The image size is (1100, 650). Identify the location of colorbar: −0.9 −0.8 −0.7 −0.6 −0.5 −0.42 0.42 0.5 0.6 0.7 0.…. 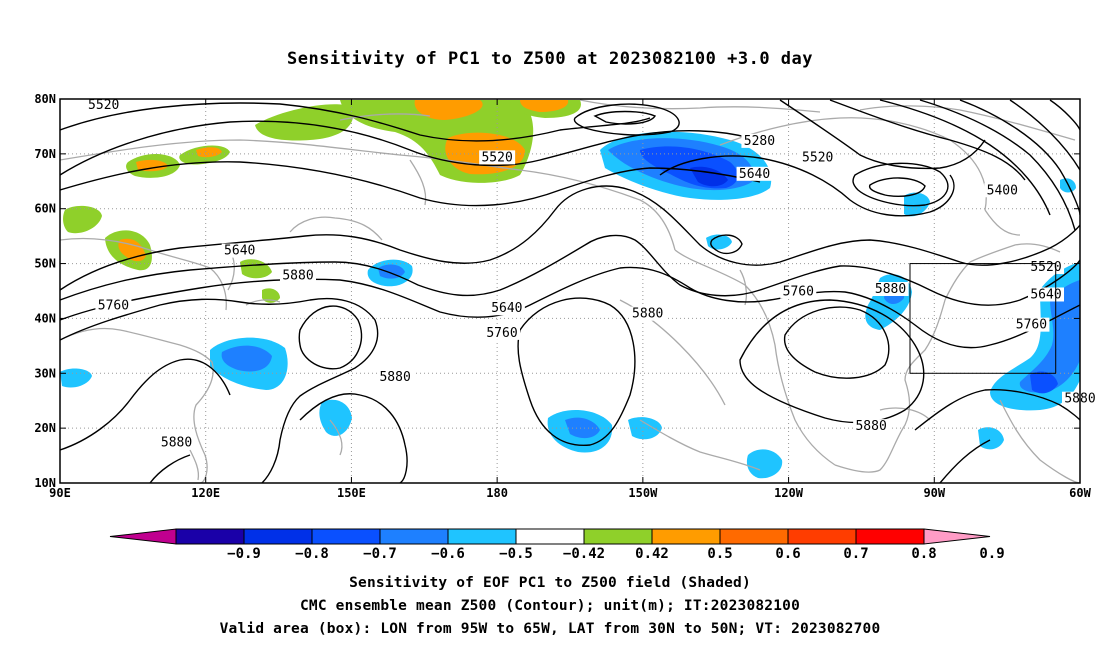
(557, 545).